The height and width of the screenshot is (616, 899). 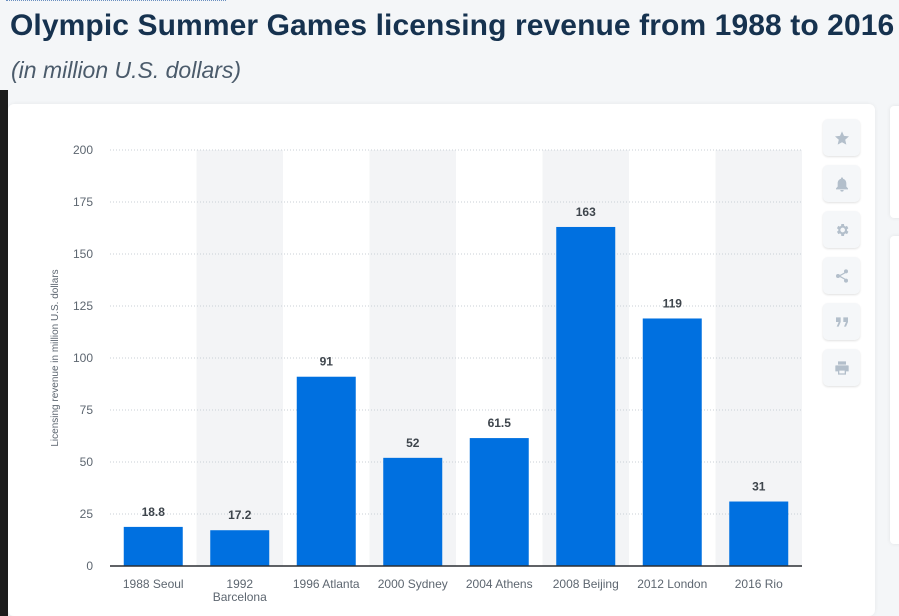 I want to click on y-tick-label: 150, so click(x=83, y=254).